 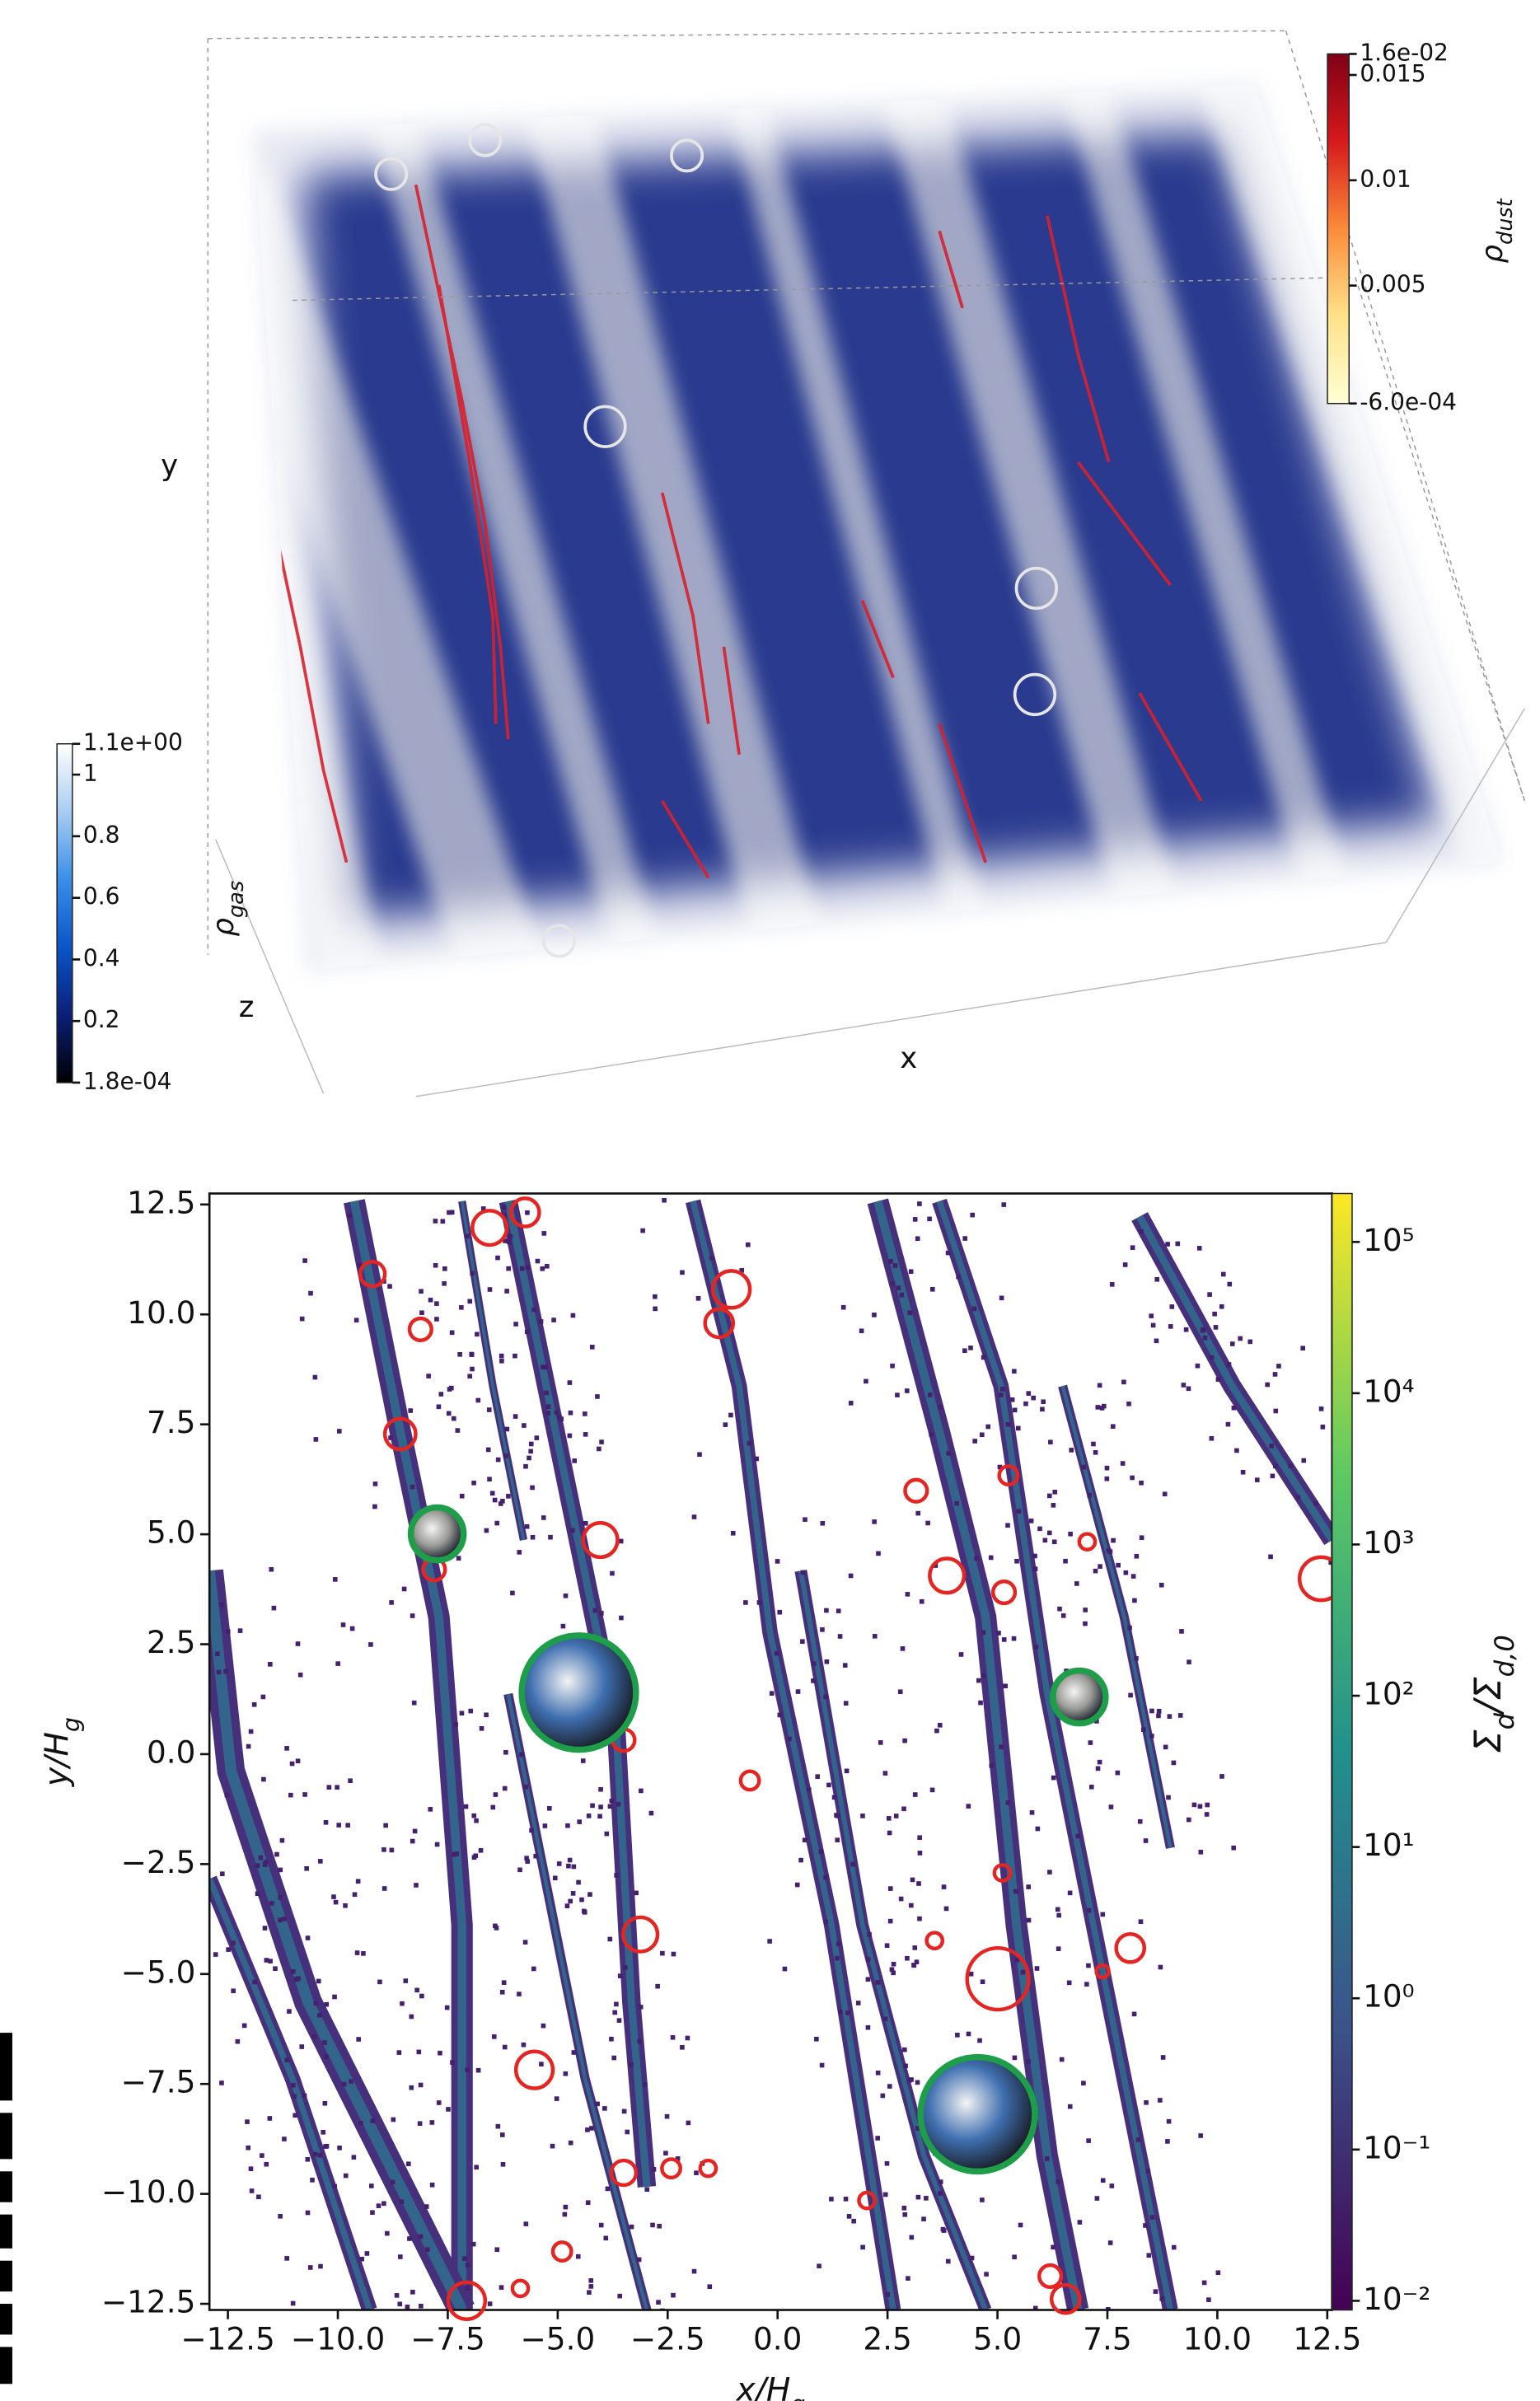 I want to click on colorbar-tick-label: 0.6, so click(x=101, y=897).